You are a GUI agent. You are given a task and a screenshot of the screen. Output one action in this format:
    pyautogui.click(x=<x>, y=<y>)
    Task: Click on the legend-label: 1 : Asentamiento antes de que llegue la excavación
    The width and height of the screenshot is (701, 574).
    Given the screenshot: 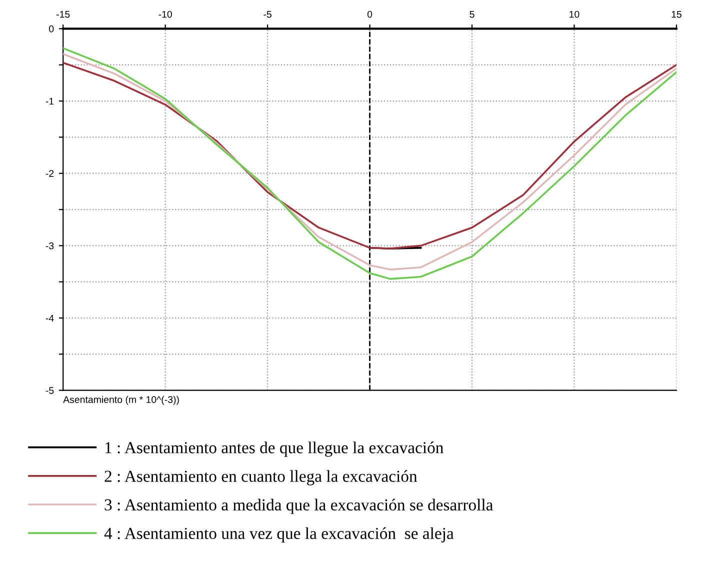 What is the action you would take?
    pyautogui.click(x=274, y=449)
    